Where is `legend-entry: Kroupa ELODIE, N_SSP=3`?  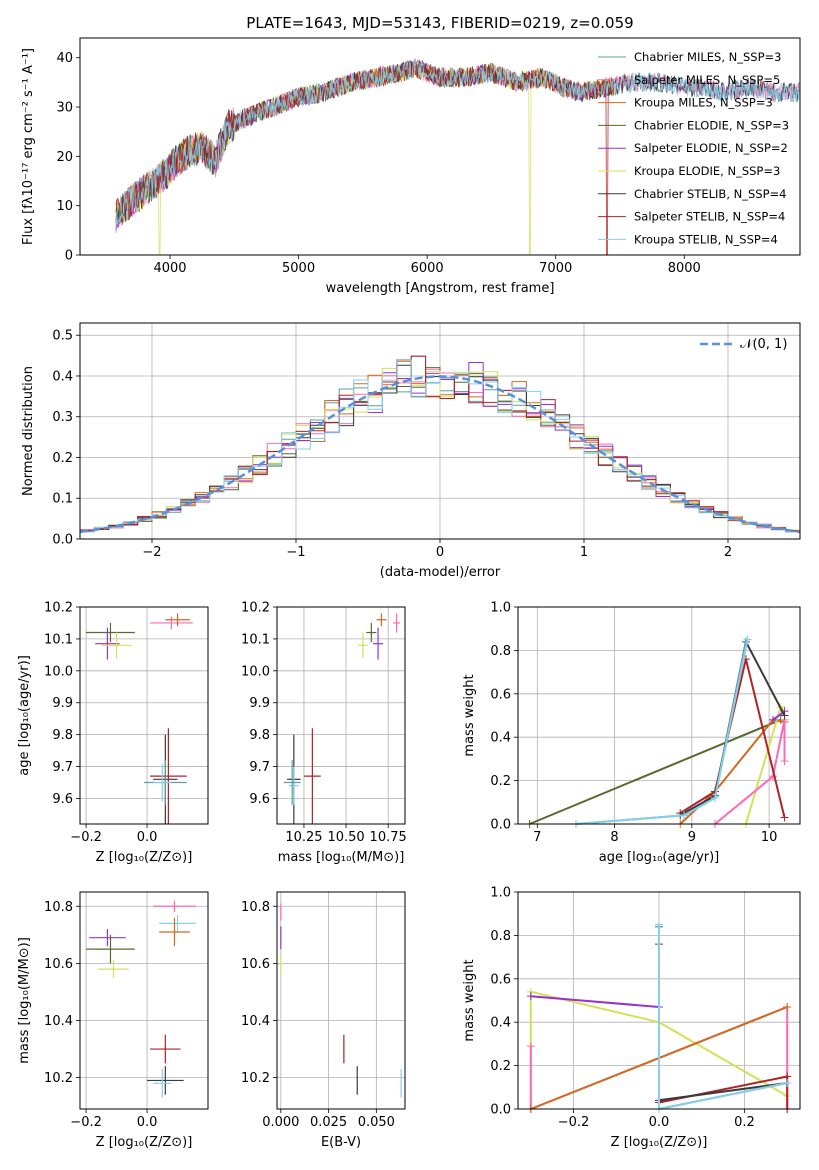 legend-entry: Kroupa ELODIE, N_SSP=3 is located at coordinates (707, 171).